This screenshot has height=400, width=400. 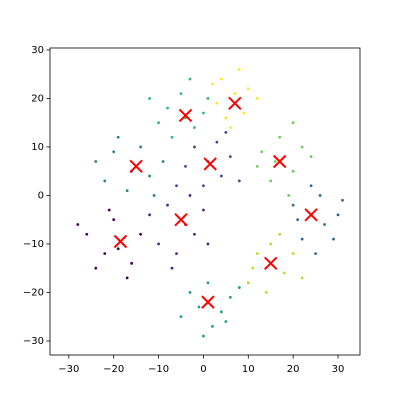 What do you see at coordinates (33, 341) in the screenshot?
I see `y-tick-label: −30` at bounding box center [33, 341].